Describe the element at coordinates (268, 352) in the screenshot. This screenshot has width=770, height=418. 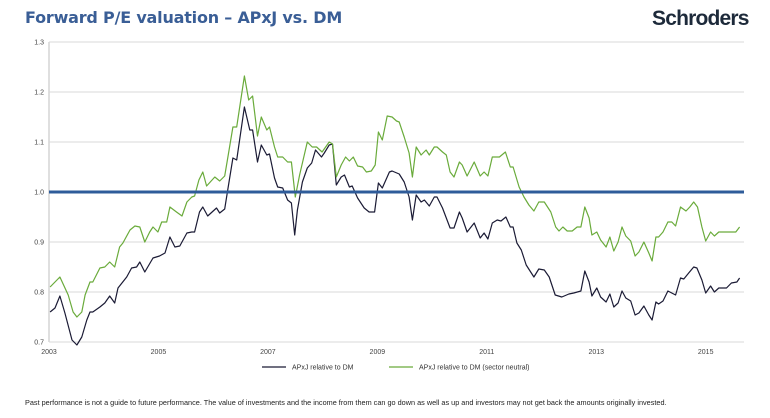
I see `x-tick-label: 2007` at that location.